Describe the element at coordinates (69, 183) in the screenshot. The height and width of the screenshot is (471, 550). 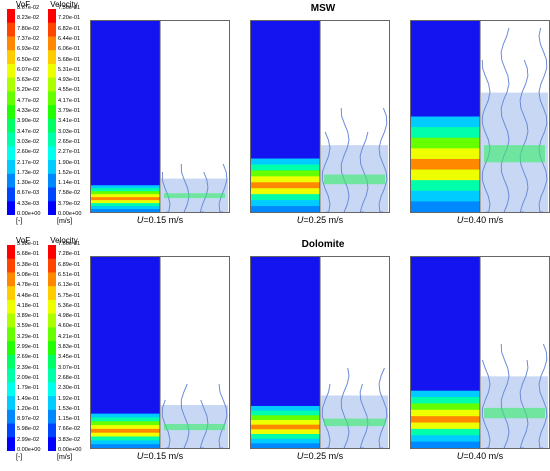
I see `colorbar-tick-label: 1.14e-01` at that location.